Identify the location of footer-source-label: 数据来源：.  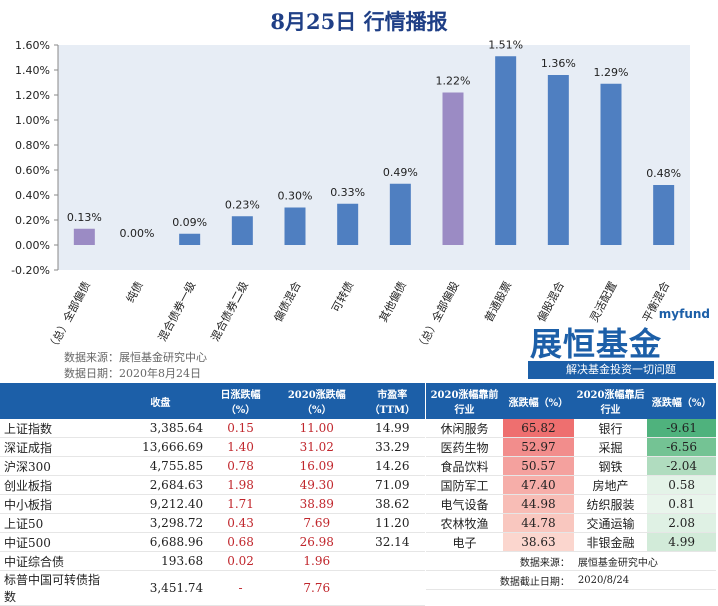
(500, 561).